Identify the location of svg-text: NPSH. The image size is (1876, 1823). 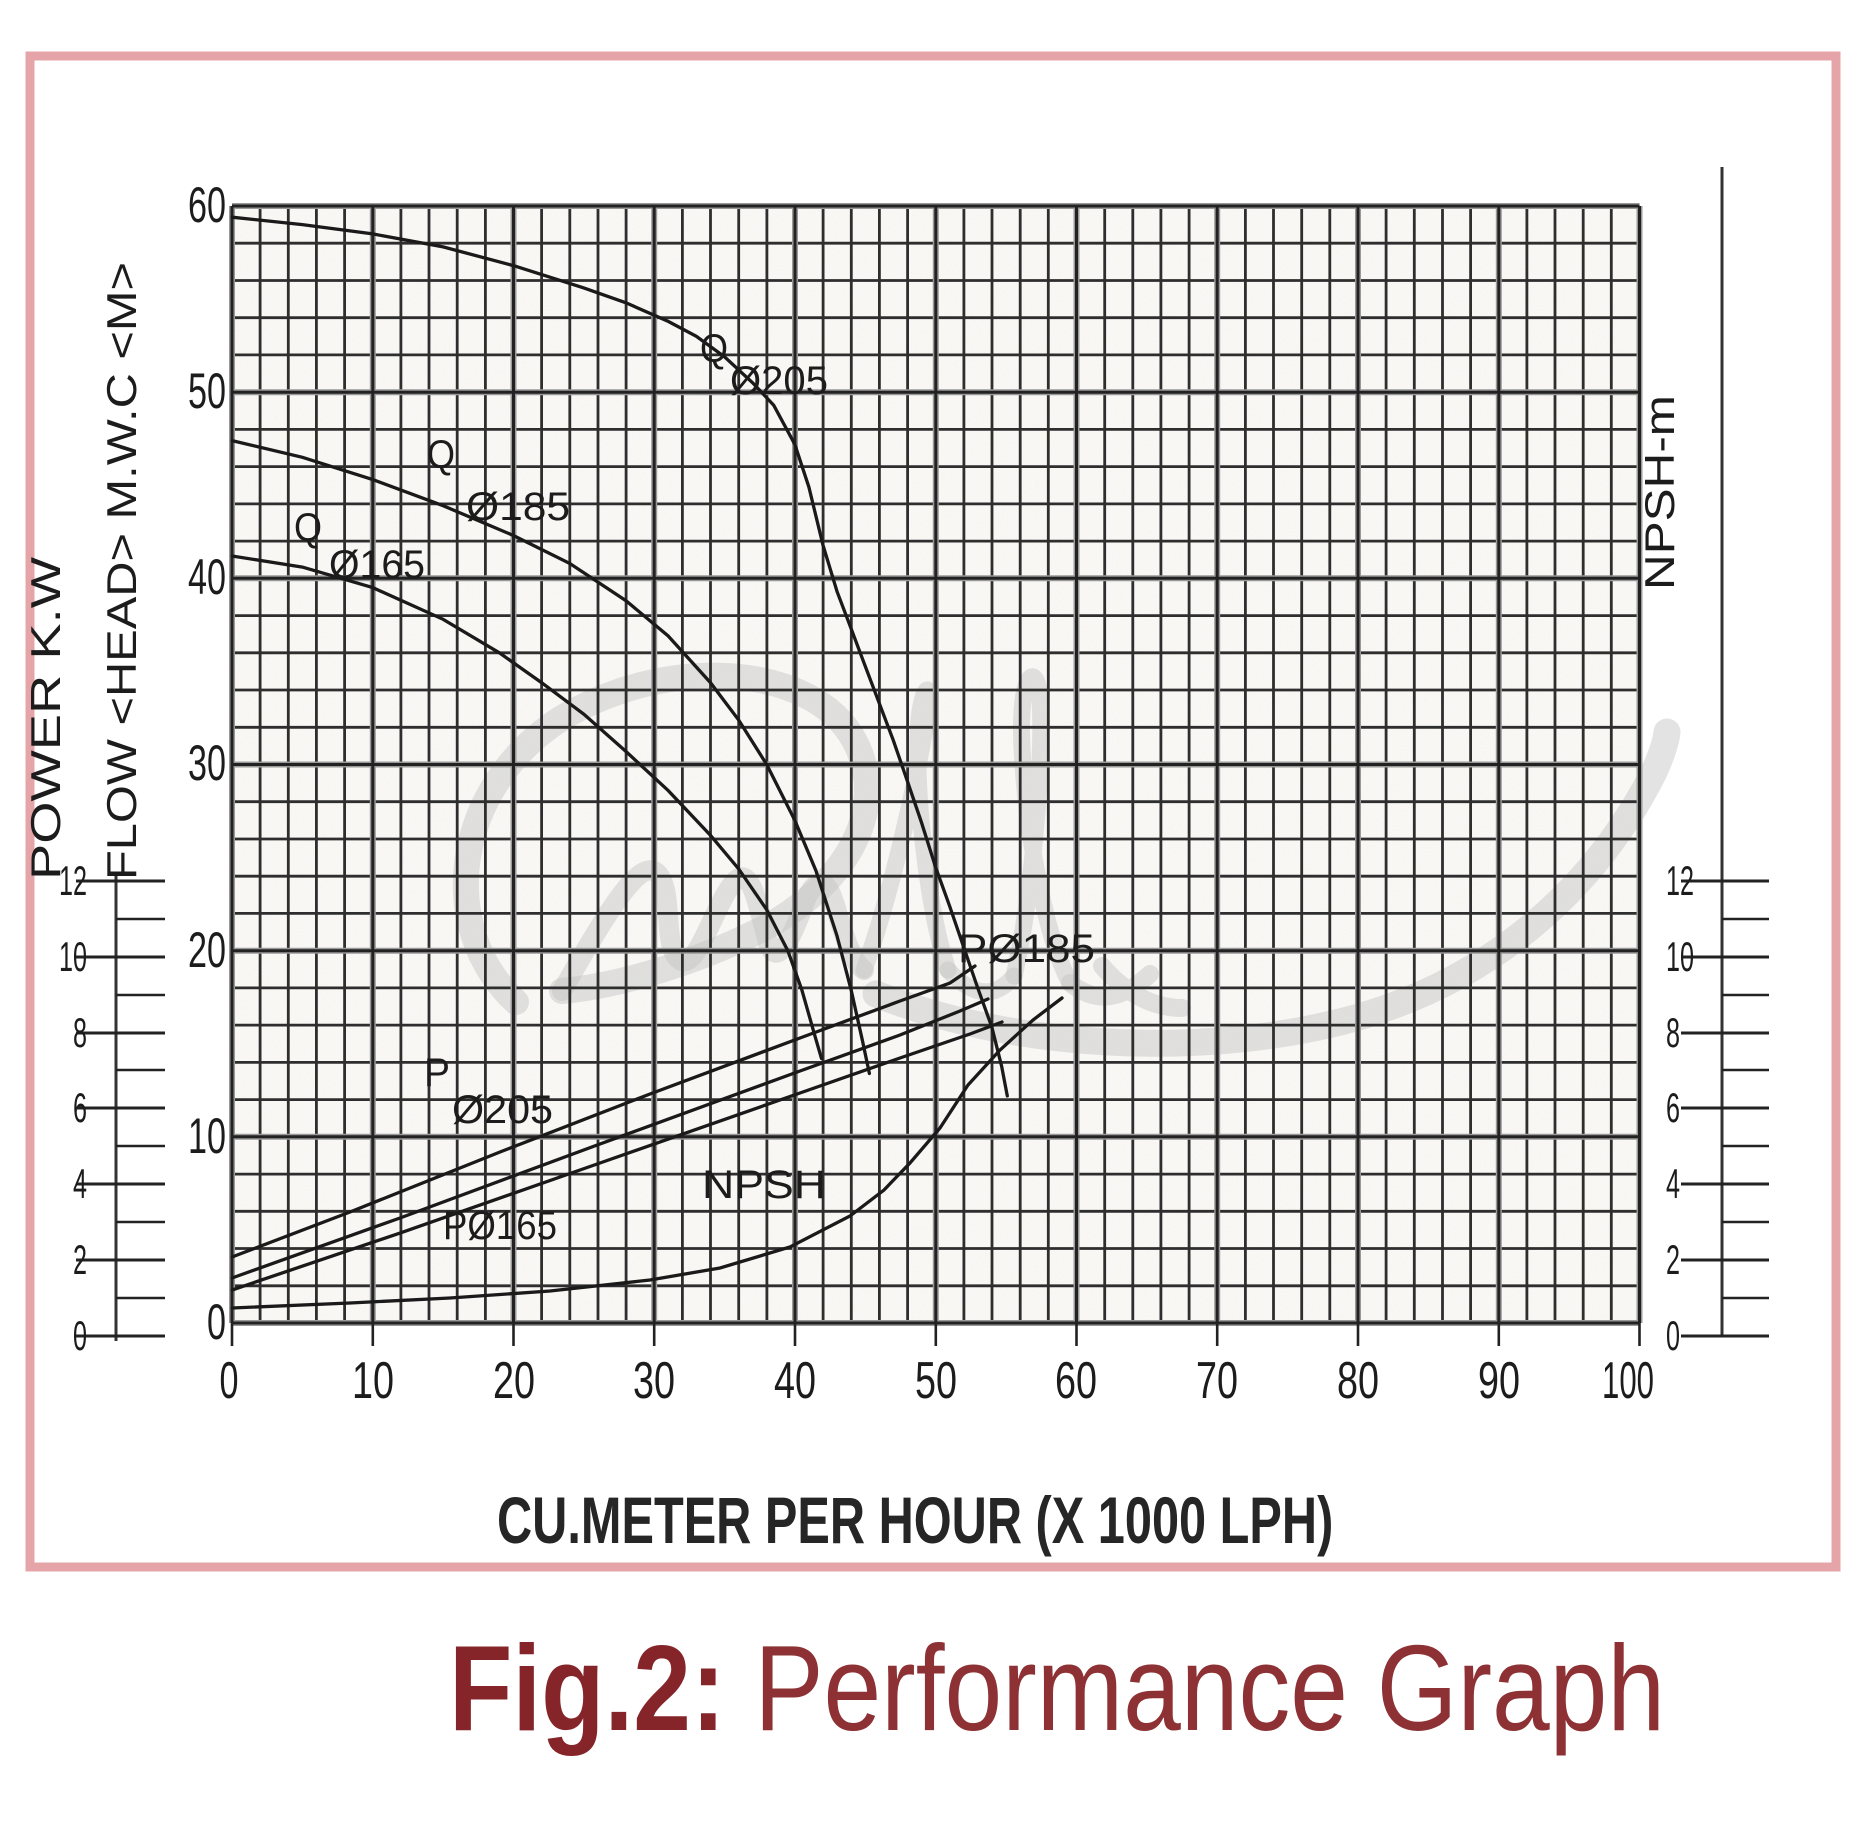
(764, 1185).